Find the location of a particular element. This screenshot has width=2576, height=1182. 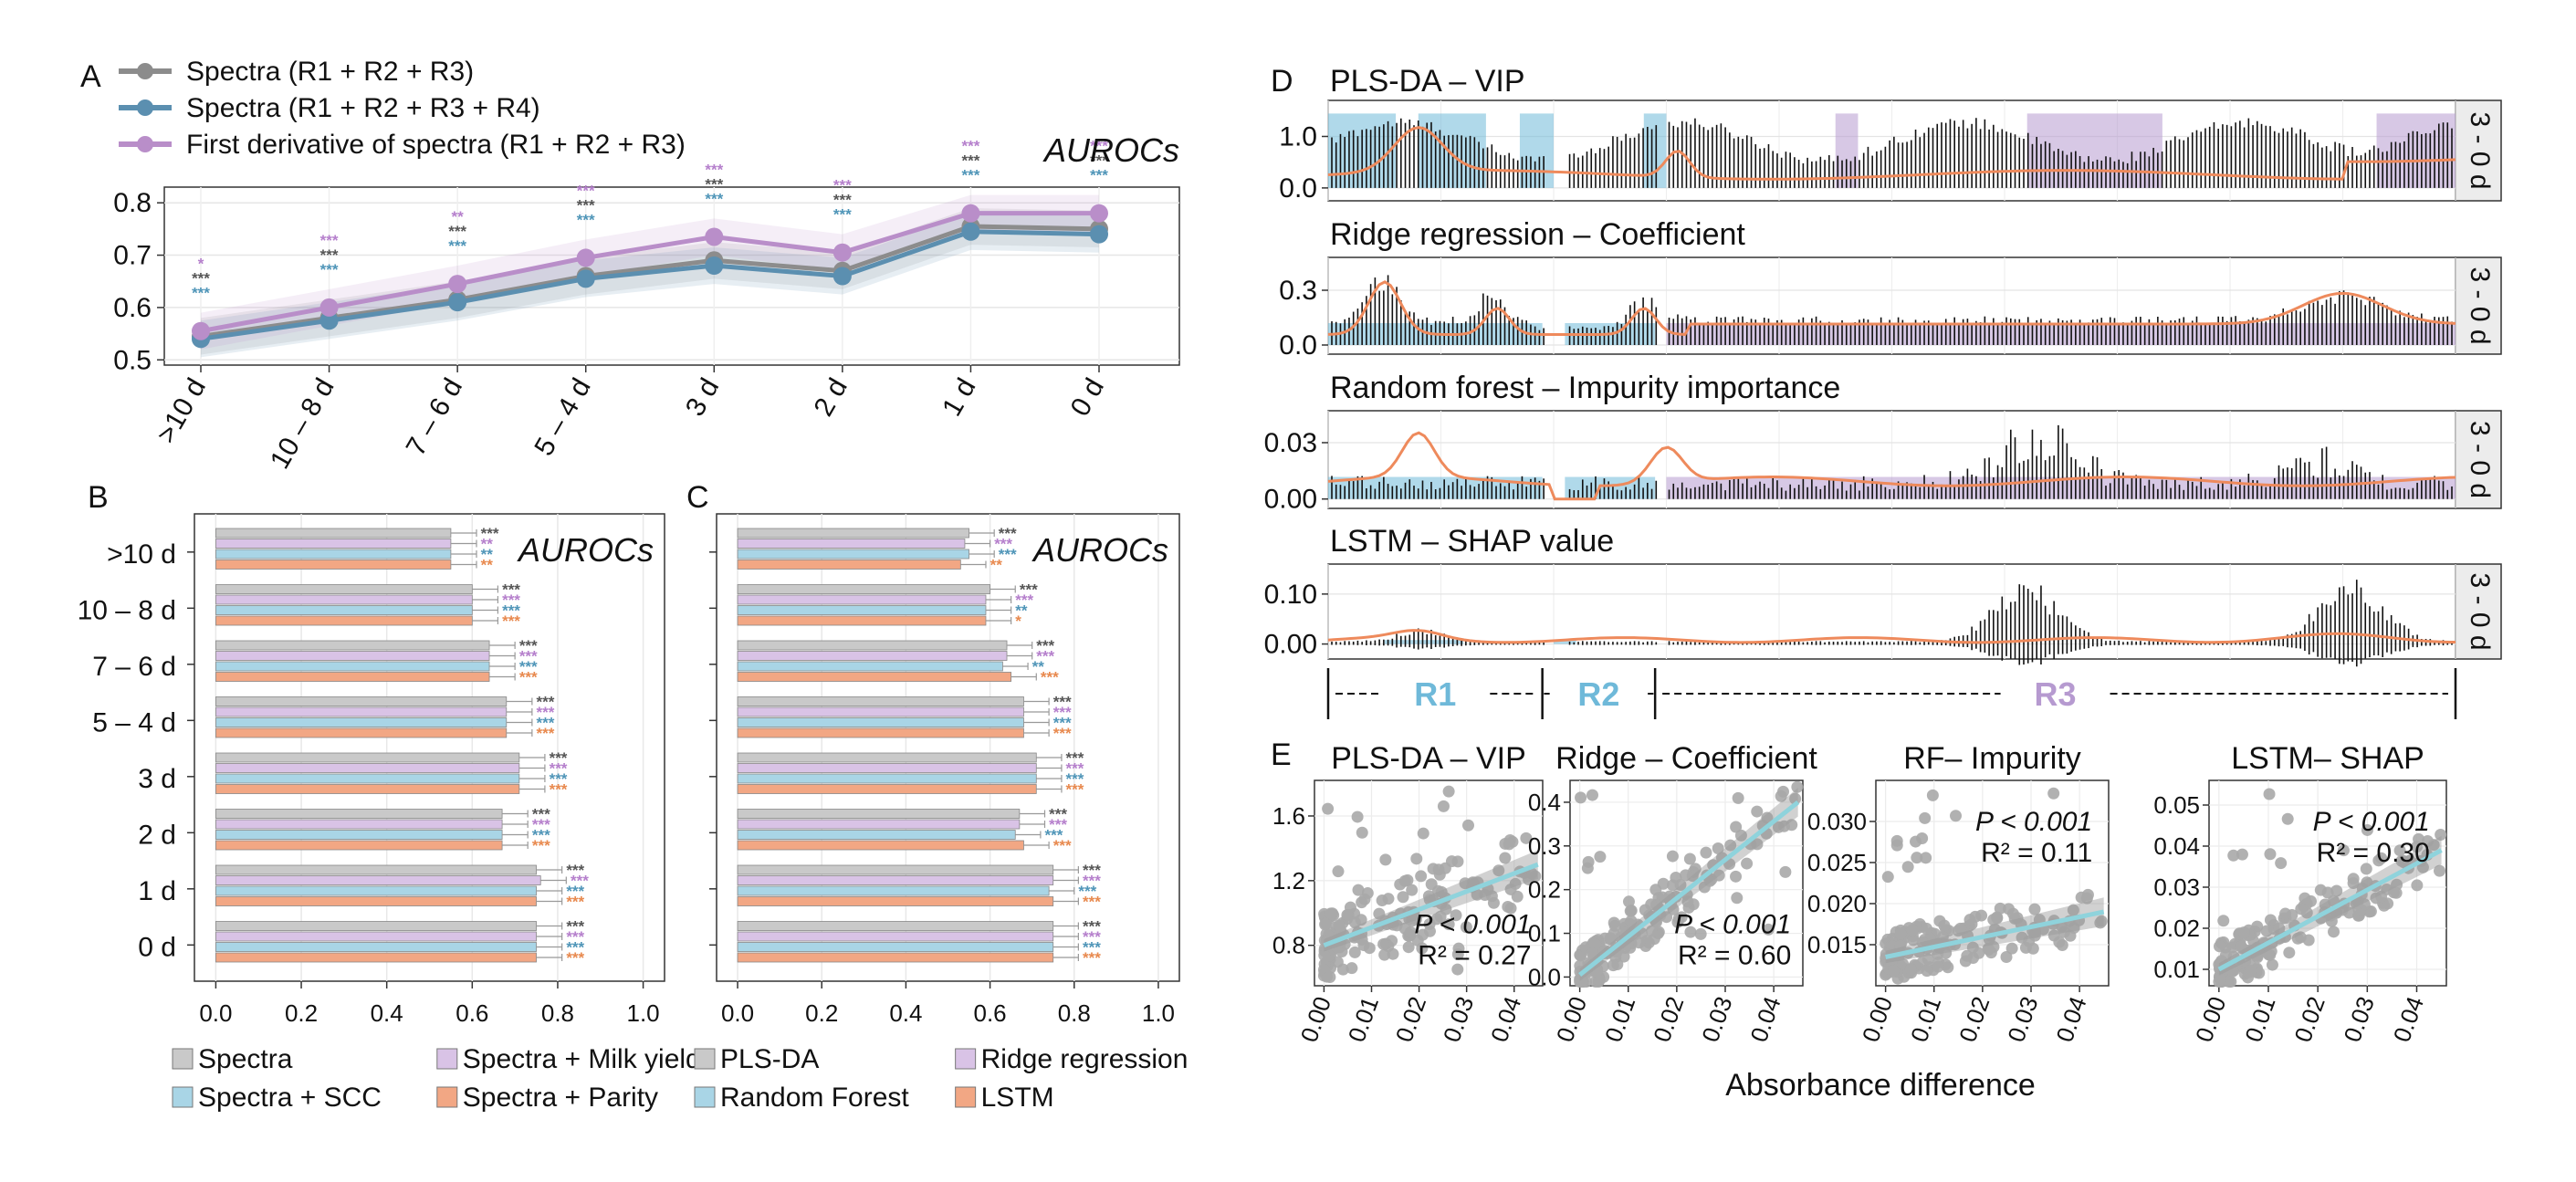

panel-e-r2-3: R² = 0.30 is located at coordinates (2374, 853).